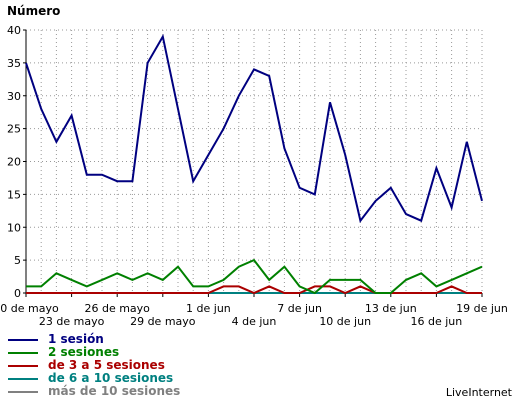 The height and width of the screenshot is (405, 520). I want to click on x-tick-label: 7 de jun, so click(299, 308).